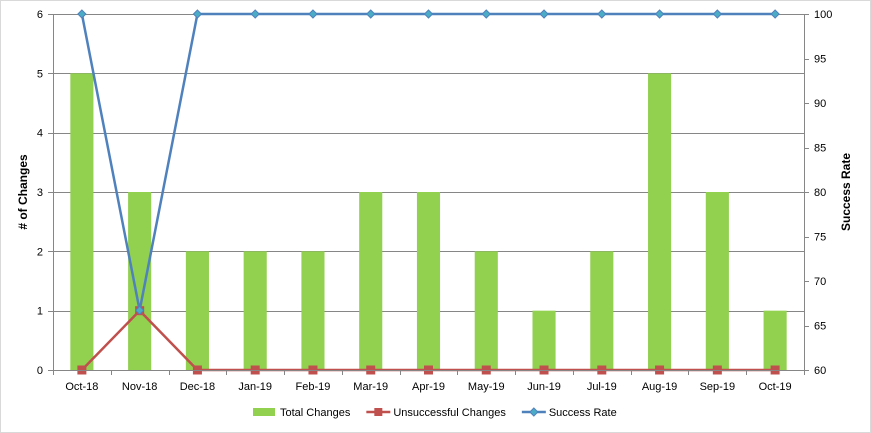 The image size is (871, 433). What do you see at coordinates (40, 252) in the screenshot?
I see `y-tick-label: 2` at bounding box center [40, 252].